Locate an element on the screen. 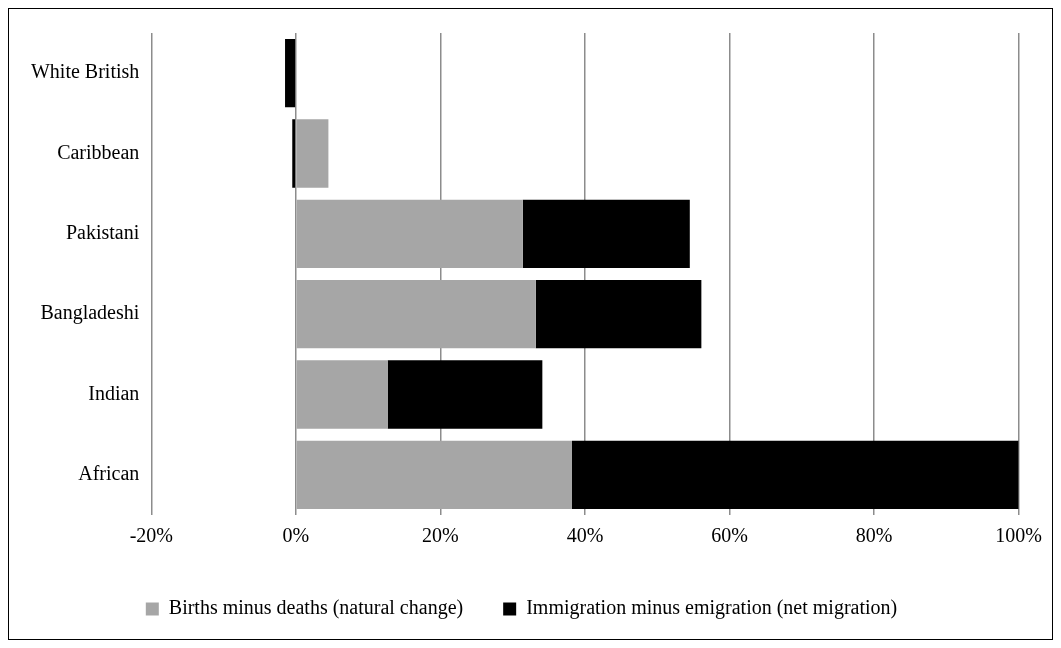 The width and height of the screenshot is (1061, 648). y-tick-label: African is located at coordinates (109, 473).